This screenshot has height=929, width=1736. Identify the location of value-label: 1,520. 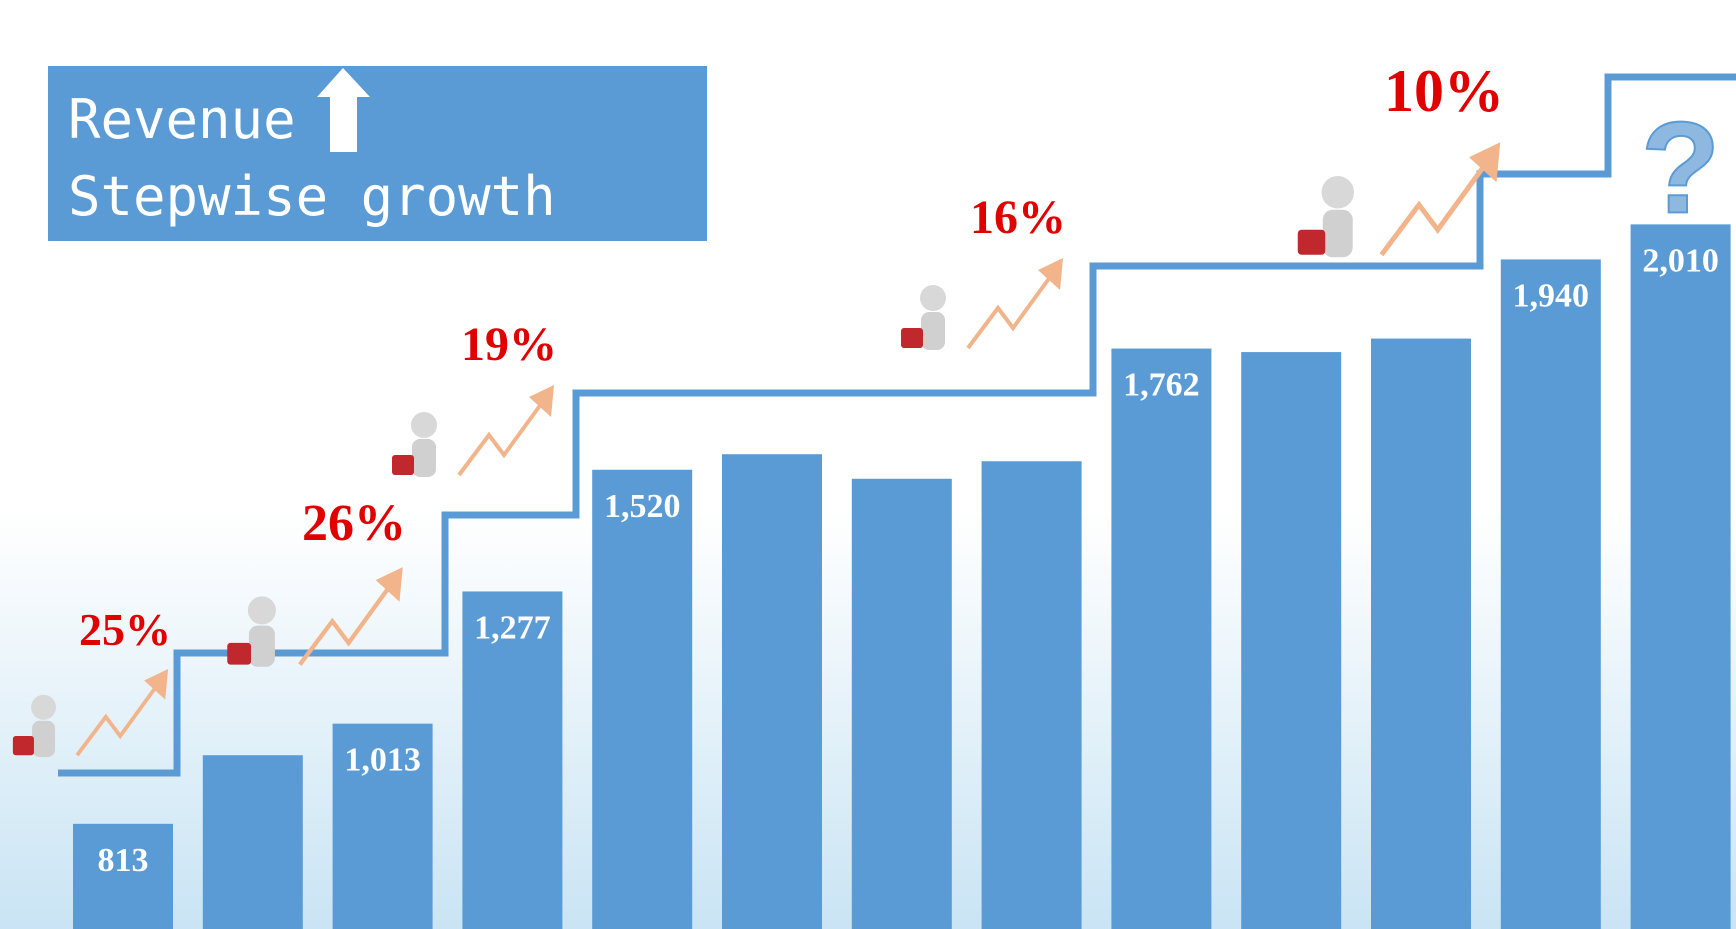
(642, 506).